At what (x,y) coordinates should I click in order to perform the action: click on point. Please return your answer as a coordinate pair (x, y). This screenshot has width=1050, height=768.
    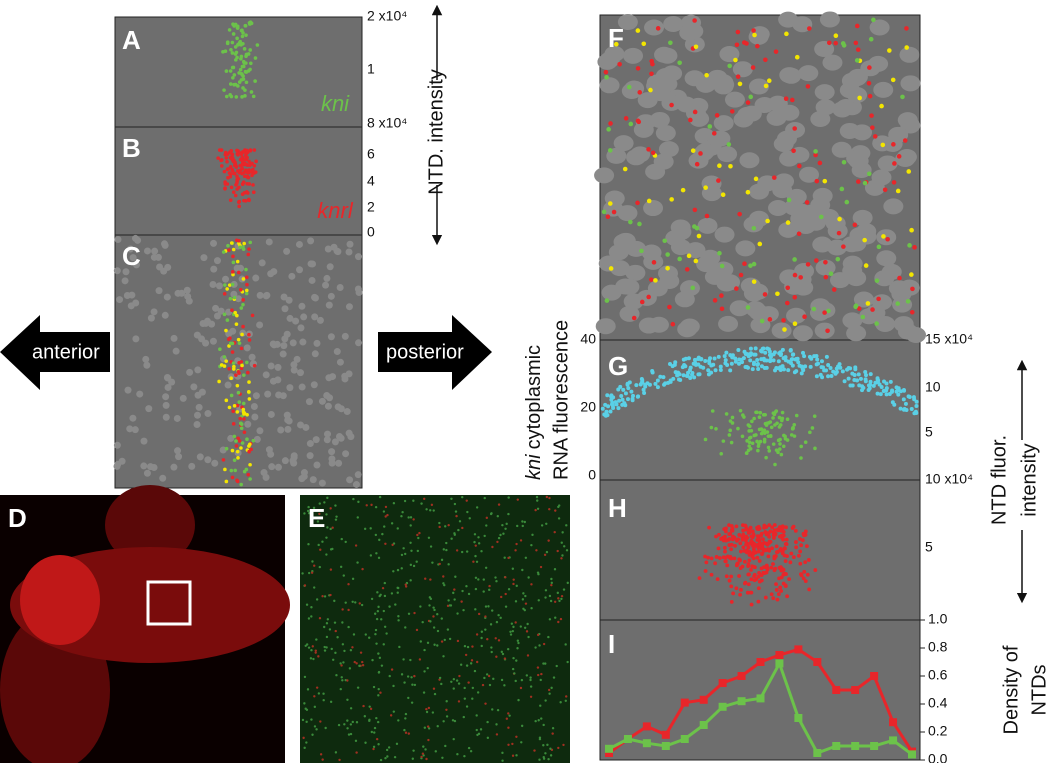
    Looking at the image, I should click on (893, 722).